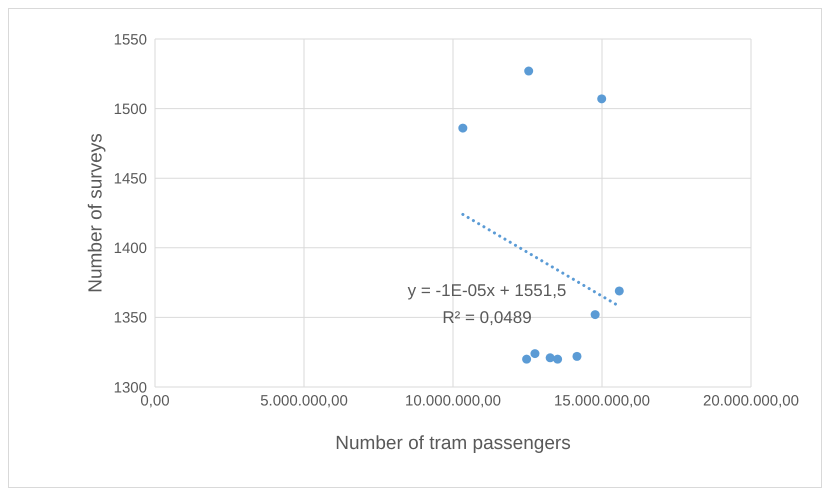  I want to click on y-tick-label: 1350, so click(130, 318).